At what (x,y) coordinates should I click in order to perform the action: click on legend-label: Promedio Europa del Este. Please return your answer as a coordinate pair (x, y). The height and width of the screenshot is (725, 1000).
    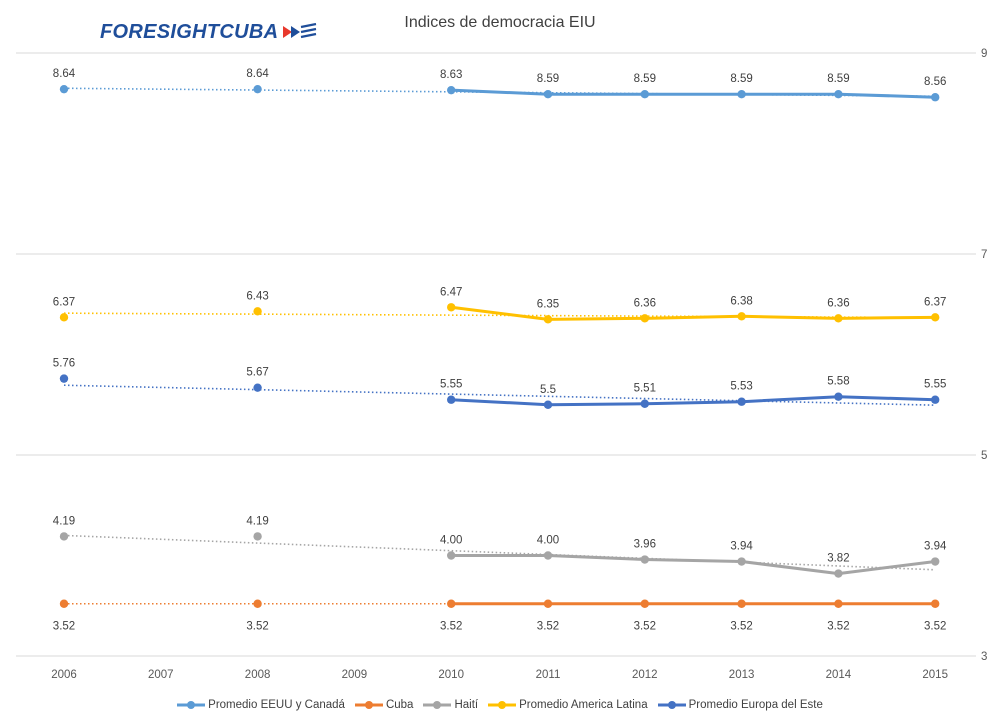
    Looking at the image, I should click on (755, 705).